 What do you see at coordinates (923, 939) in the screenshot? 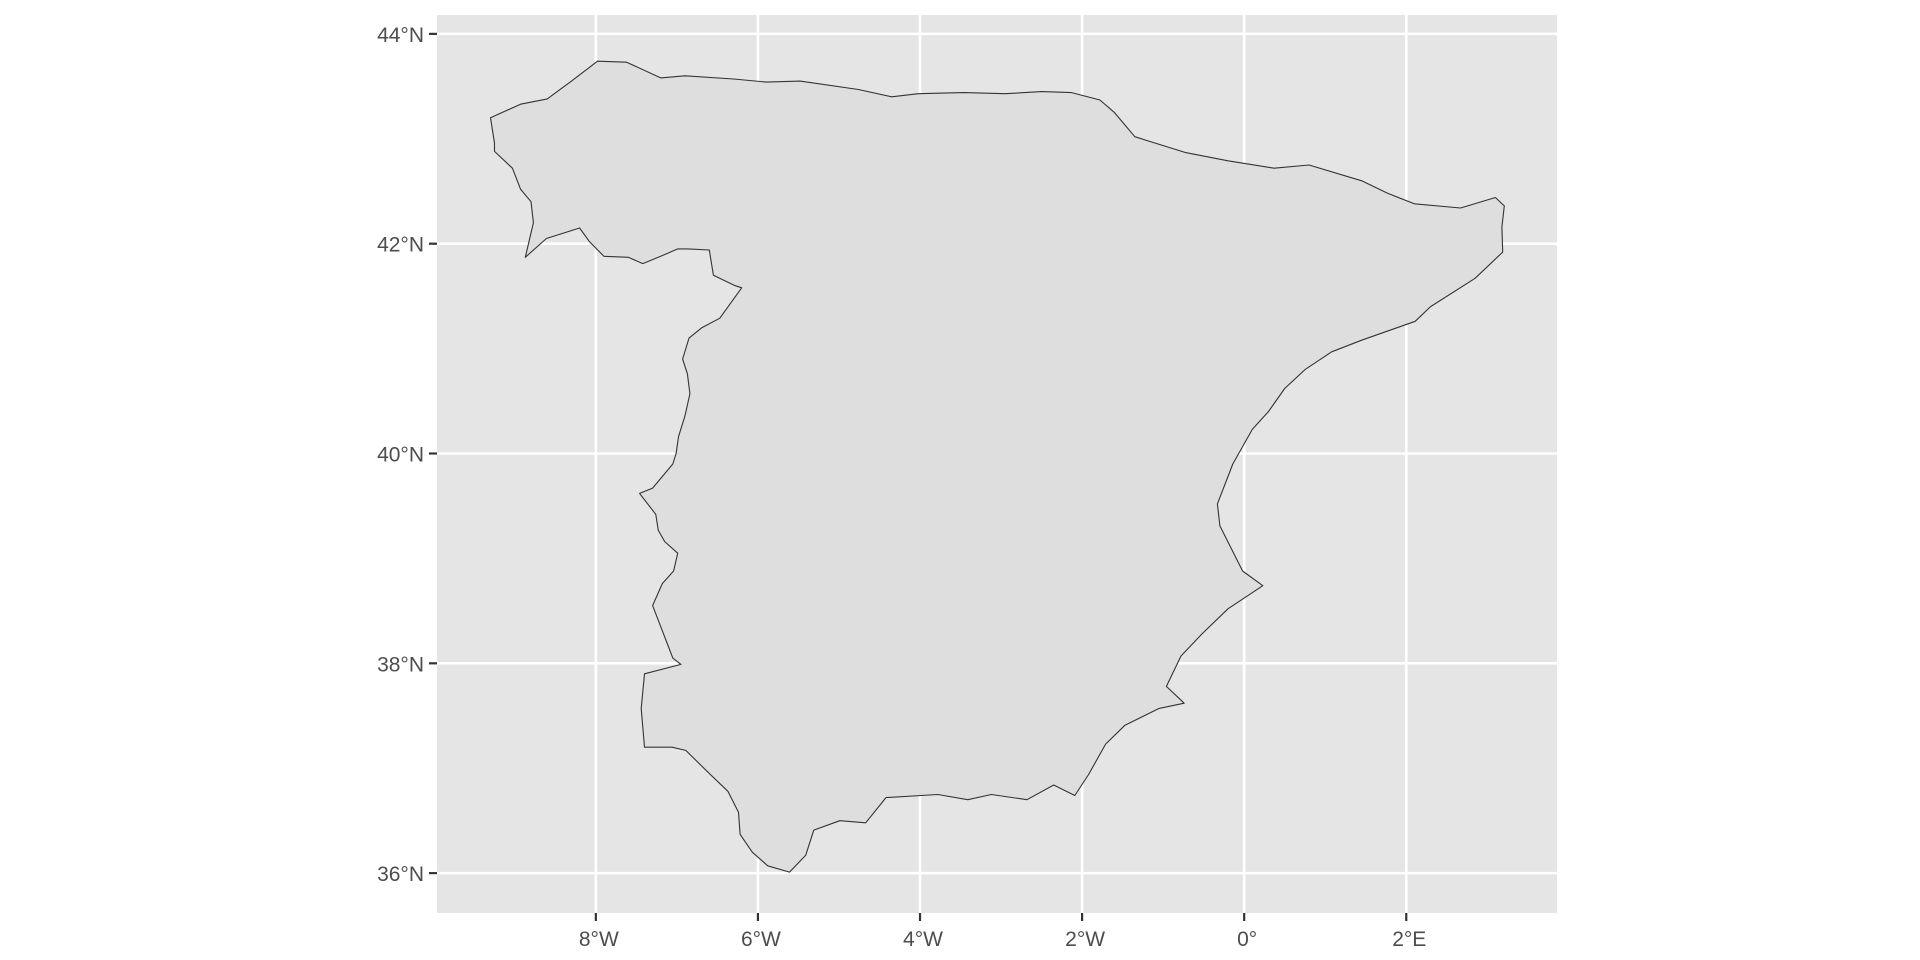
I see `x-tick-label: 4°W` at bounding box center [923, 939].